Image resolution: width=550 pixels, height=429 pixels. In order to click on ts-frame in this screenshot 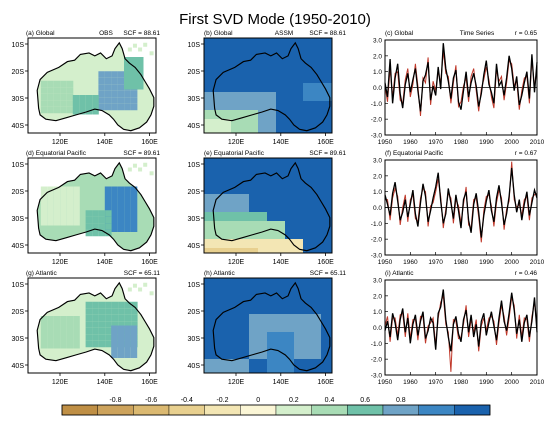, I will do `click(461, 327)`.